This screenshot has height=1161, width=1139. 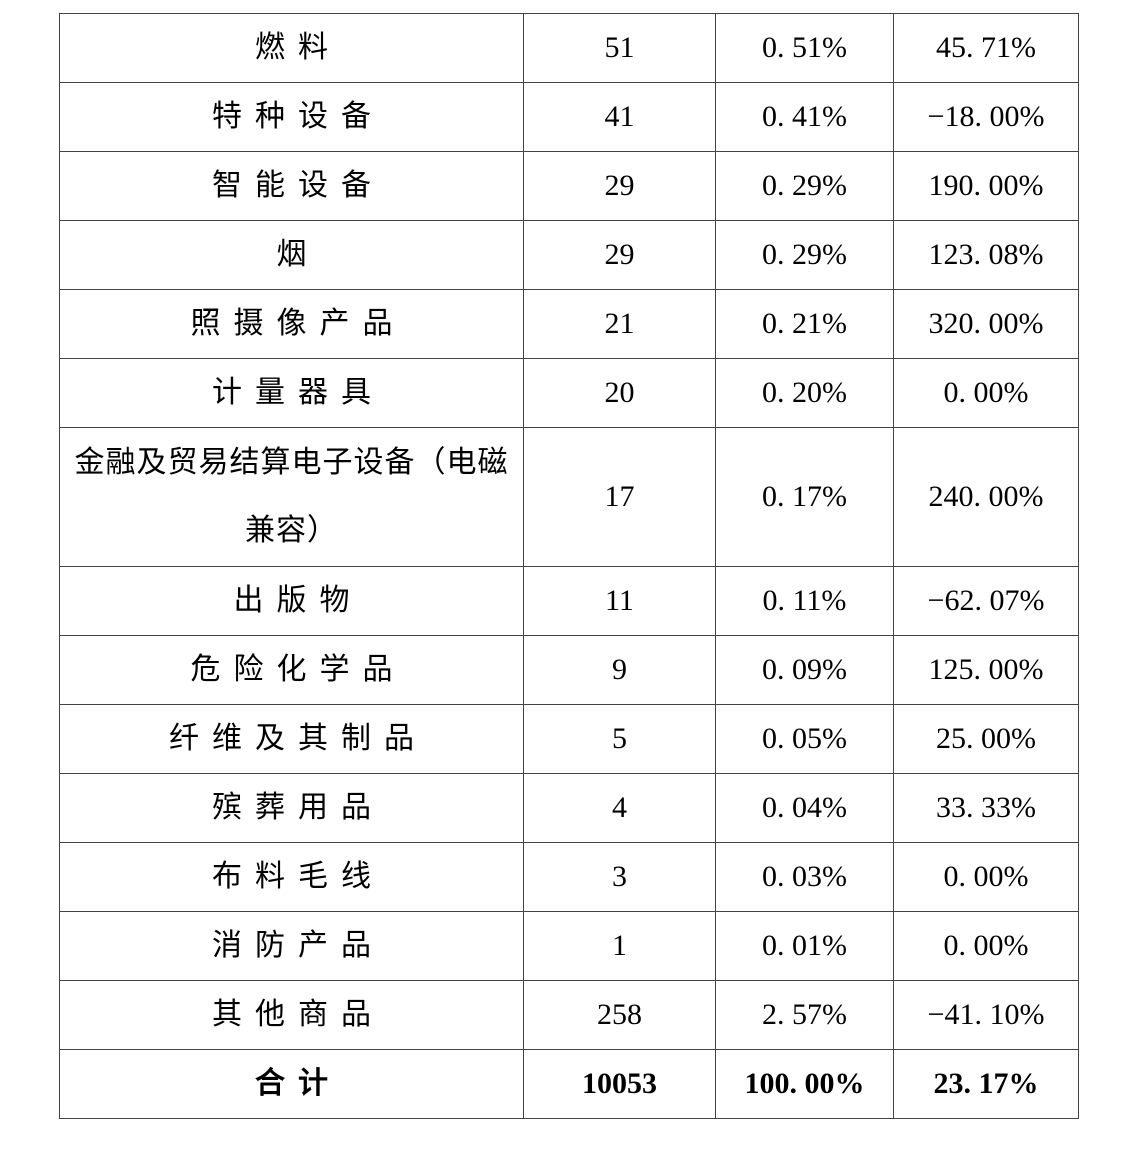 What do you see at coordinates (986, 808) in the screenshot?
I see `cell-yoy: 33. 33%` at bounding box center [986, 808].